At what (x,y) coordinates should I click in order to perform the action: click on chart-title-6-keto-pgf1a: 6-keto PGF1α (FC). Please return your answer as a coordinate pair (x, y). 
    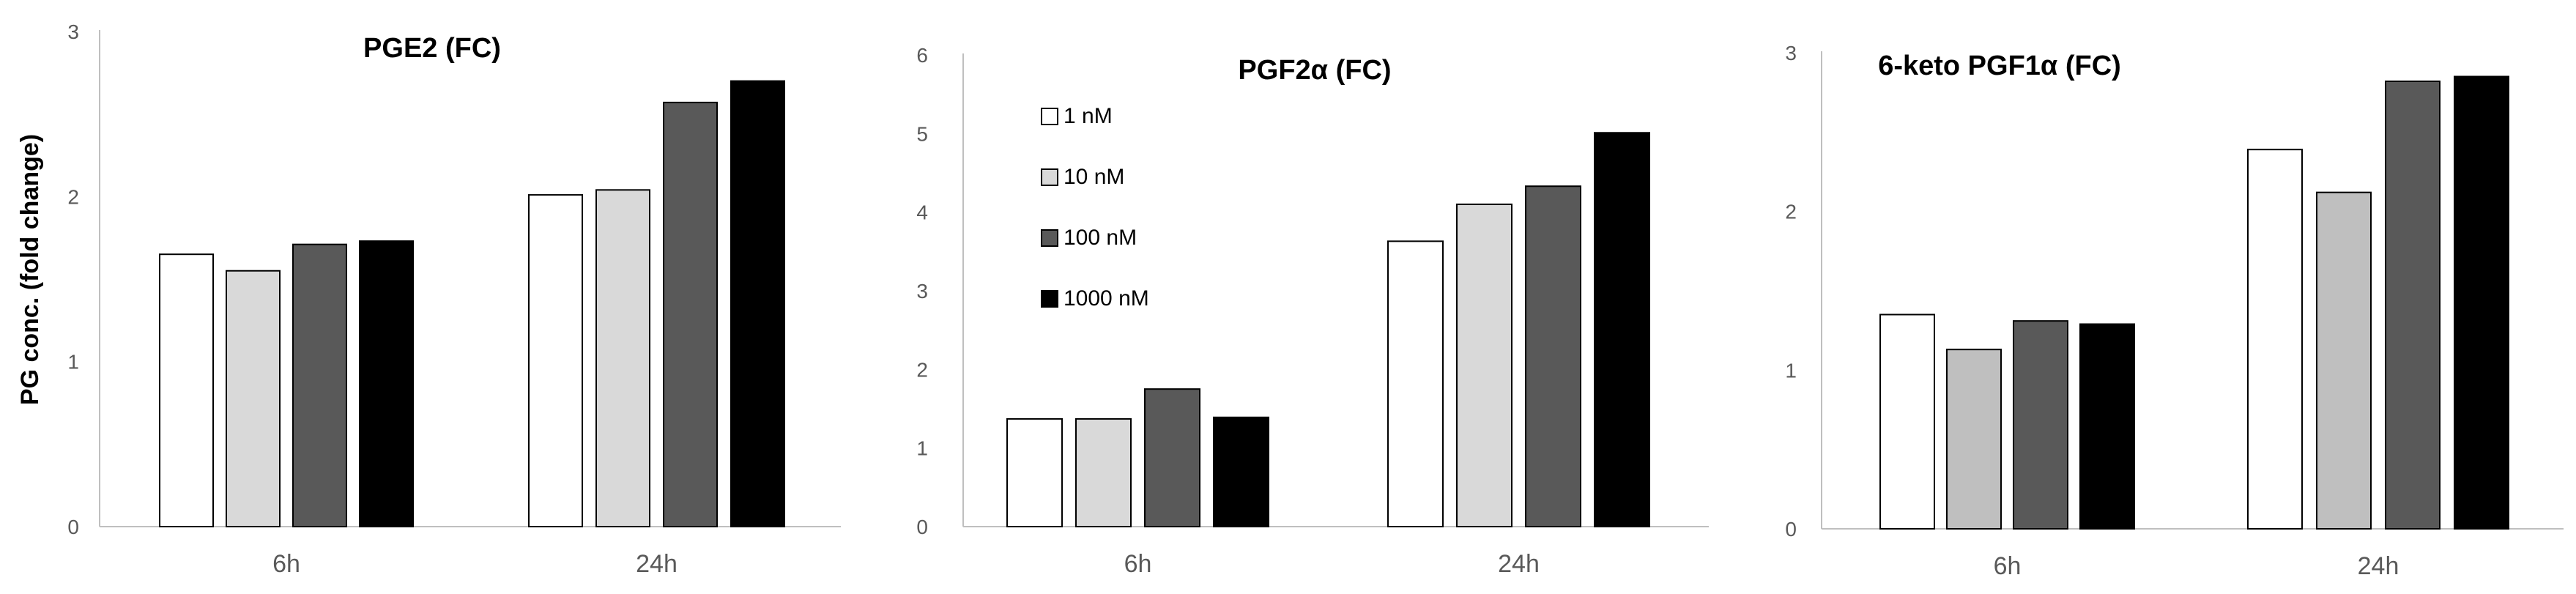
    Looking at the image, I should click on (1999, 66).